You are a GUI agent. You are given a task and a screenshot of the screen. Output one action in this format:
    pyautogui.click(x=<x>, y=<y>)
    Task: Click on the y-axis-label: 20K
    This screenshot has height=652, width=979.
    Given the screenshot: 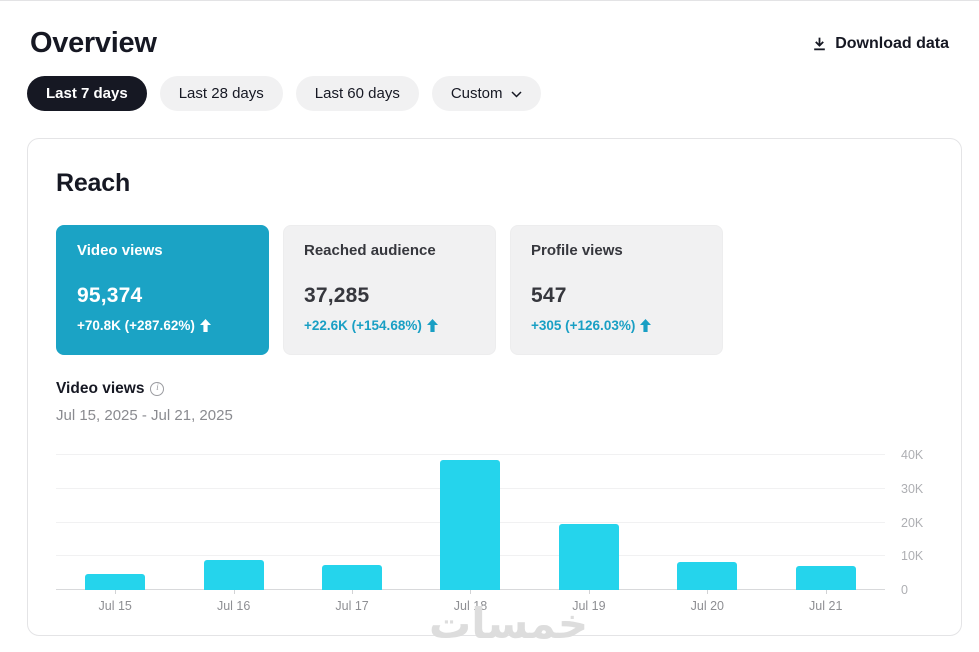 What is the action you would take?
    pyautogui.click(x=912, y=522)
    